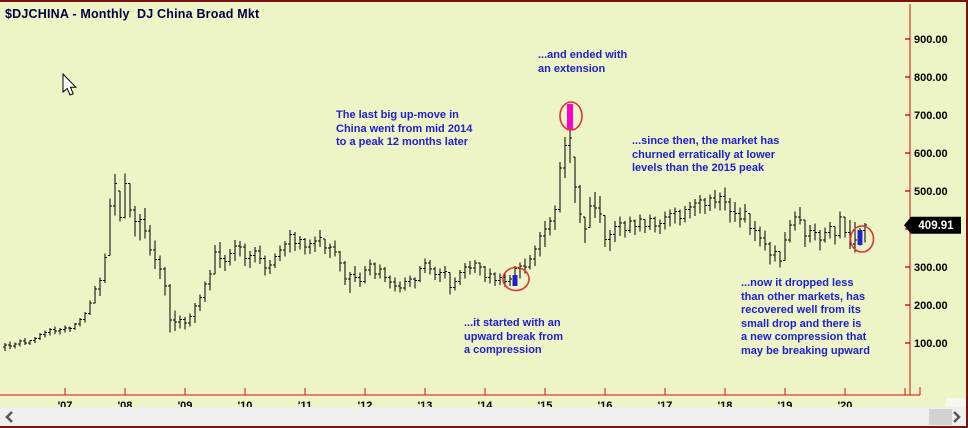  I want to click on chevron-left-icon, so click(10, 417).